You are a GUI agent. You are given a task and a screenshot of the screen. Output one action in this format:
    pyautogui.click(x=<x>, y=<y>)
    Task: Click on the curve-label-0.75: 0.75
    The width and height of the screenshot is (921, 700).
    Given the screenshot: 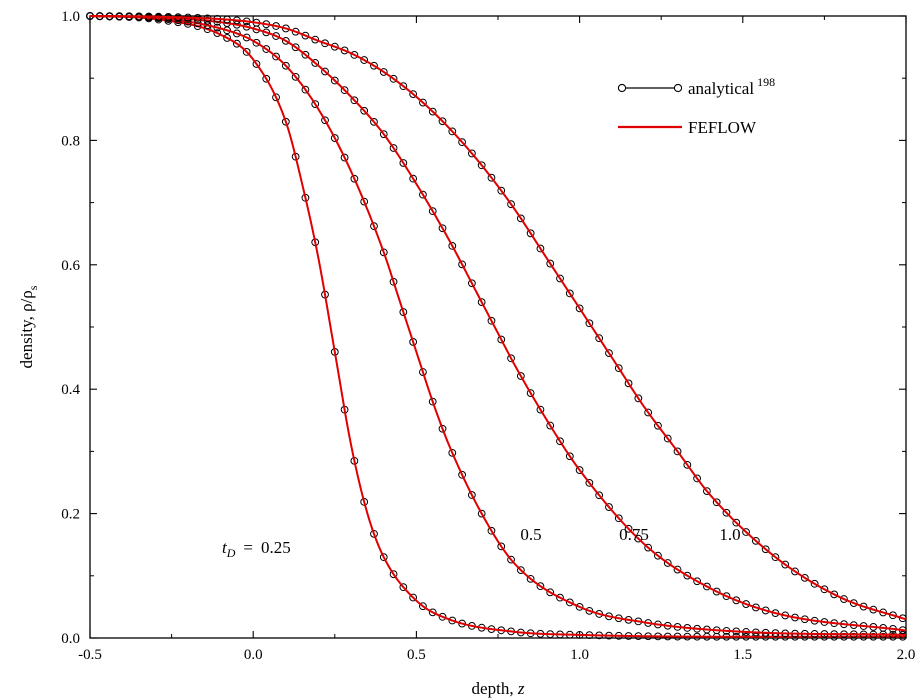 What is the action you would take?
    pyautogui.click(x=634, y=534)
    